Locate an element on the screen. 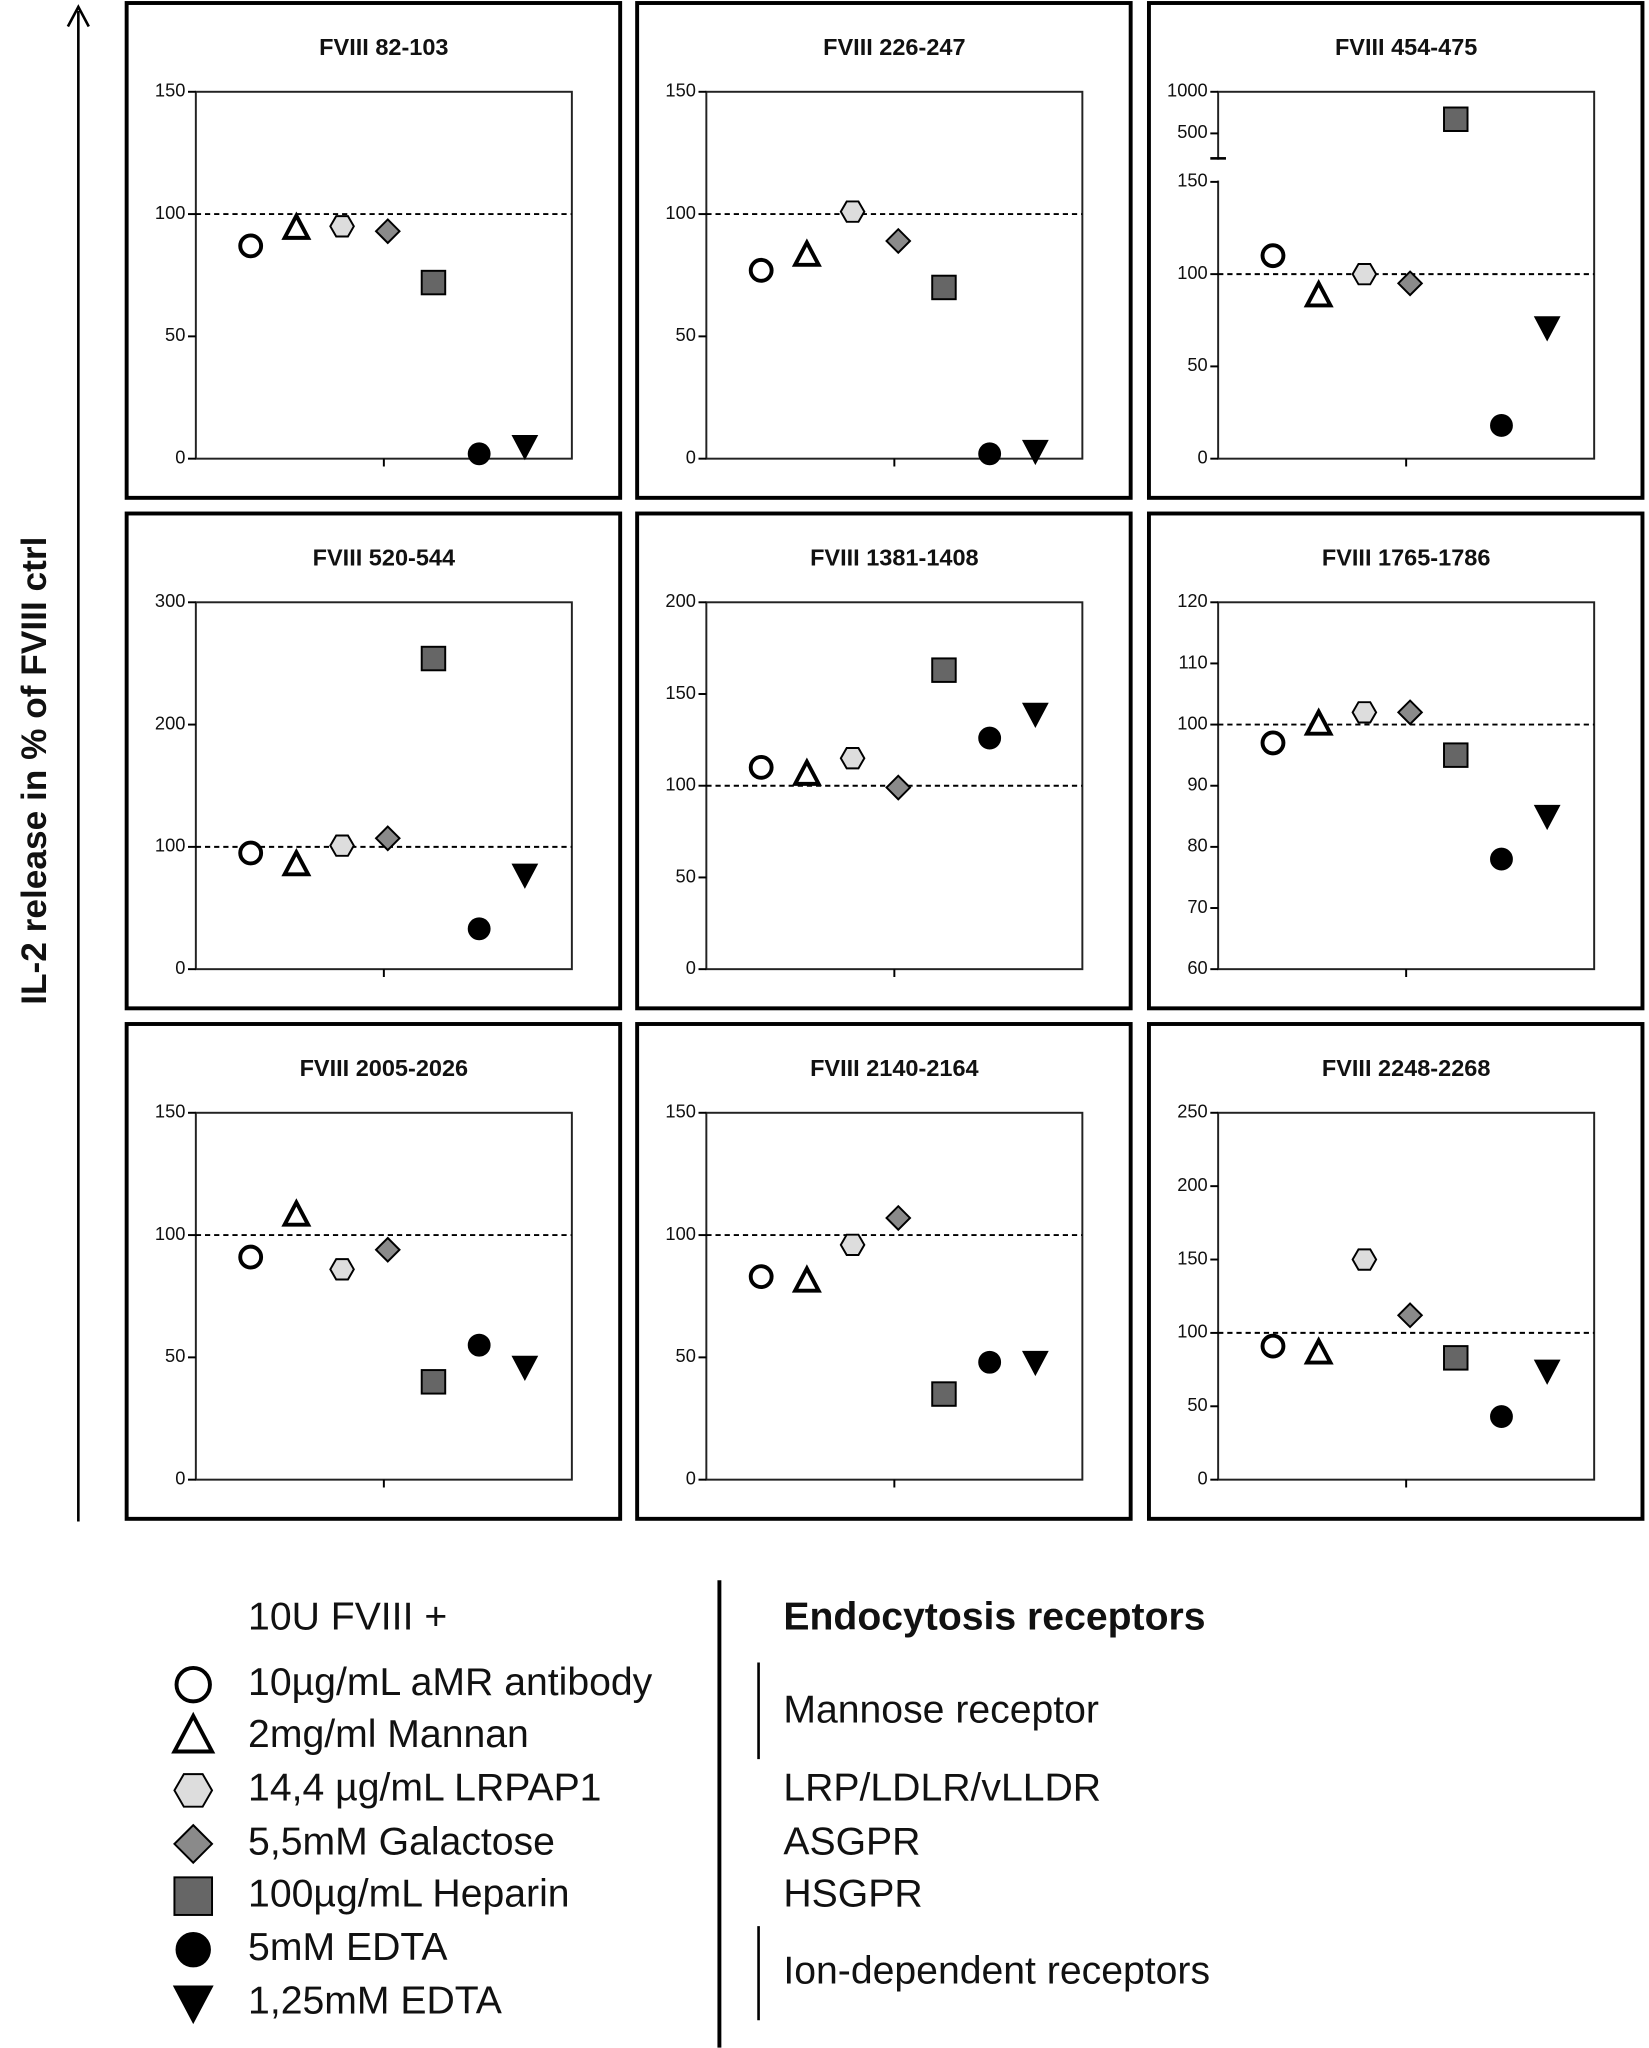  legend-label: 14,4 µg/mL LRPAP1 is located at coordinates (424, 1788).